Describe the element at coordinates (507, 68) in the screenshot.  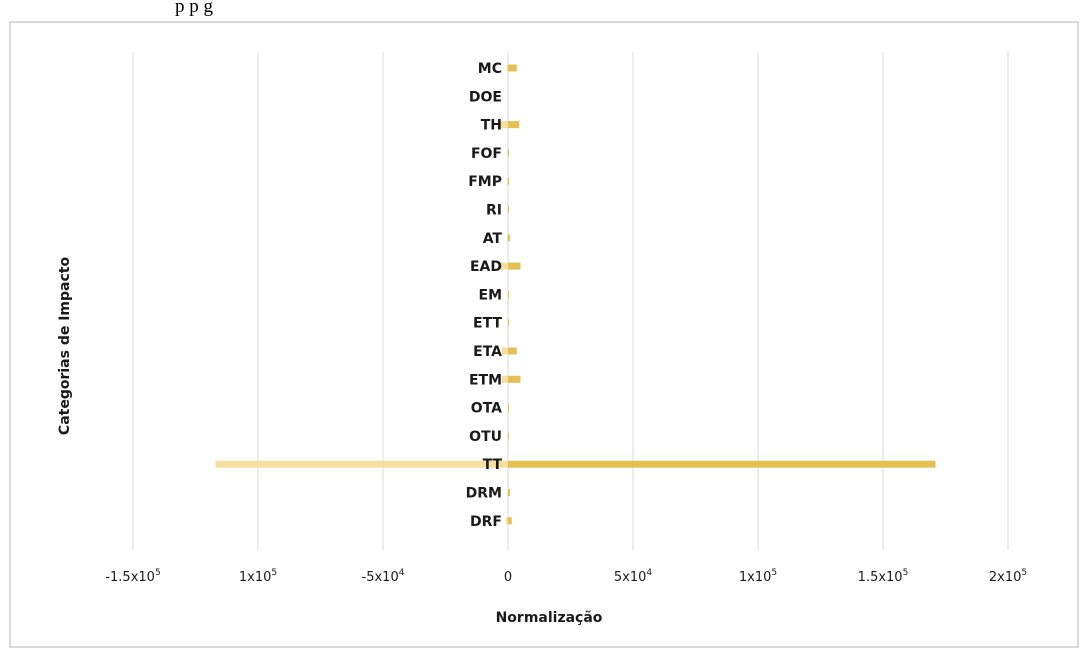
I see `bar-mc-s0` at that location.